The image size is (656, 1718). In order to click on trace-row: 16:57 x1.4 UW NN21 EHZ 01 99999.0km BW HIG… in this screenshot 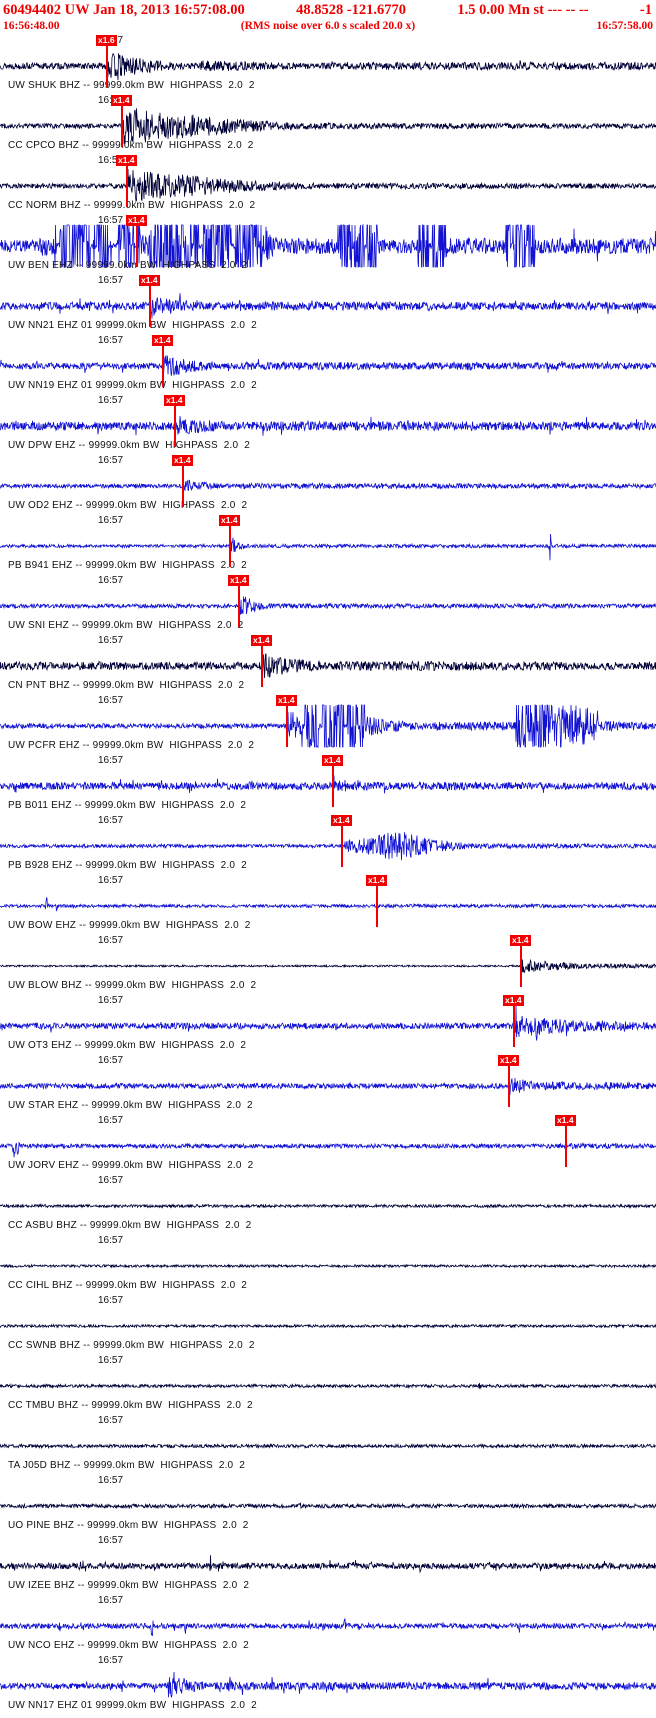, I will do `click(328, 304)`.